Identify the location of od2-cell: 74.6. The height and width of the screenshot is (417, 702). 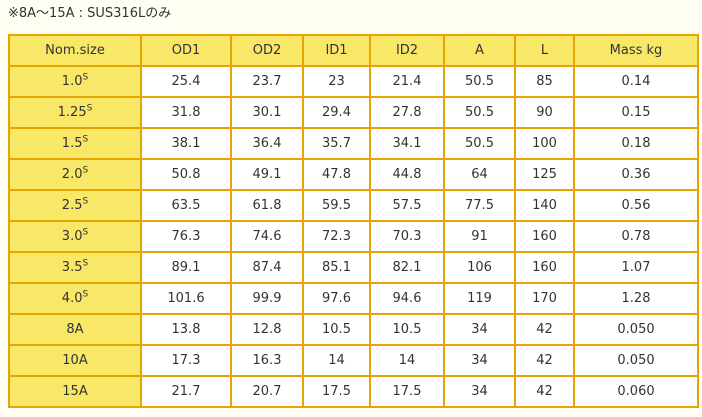
(267, 236).